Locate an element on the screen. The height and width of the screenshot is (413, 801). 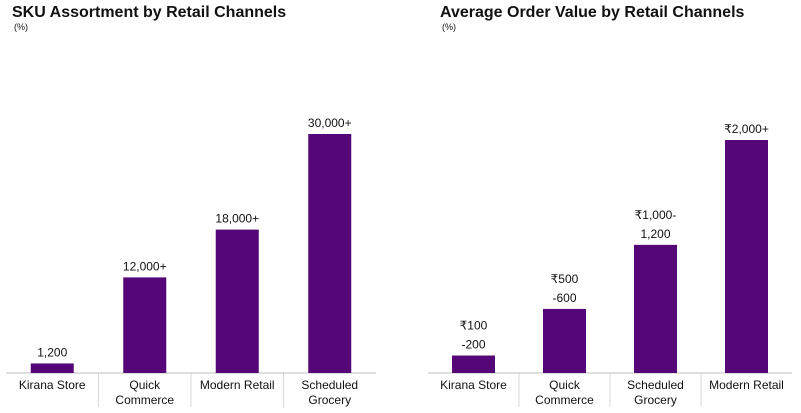
data-label: ₹1,000- is located at coordinates (656, 215).